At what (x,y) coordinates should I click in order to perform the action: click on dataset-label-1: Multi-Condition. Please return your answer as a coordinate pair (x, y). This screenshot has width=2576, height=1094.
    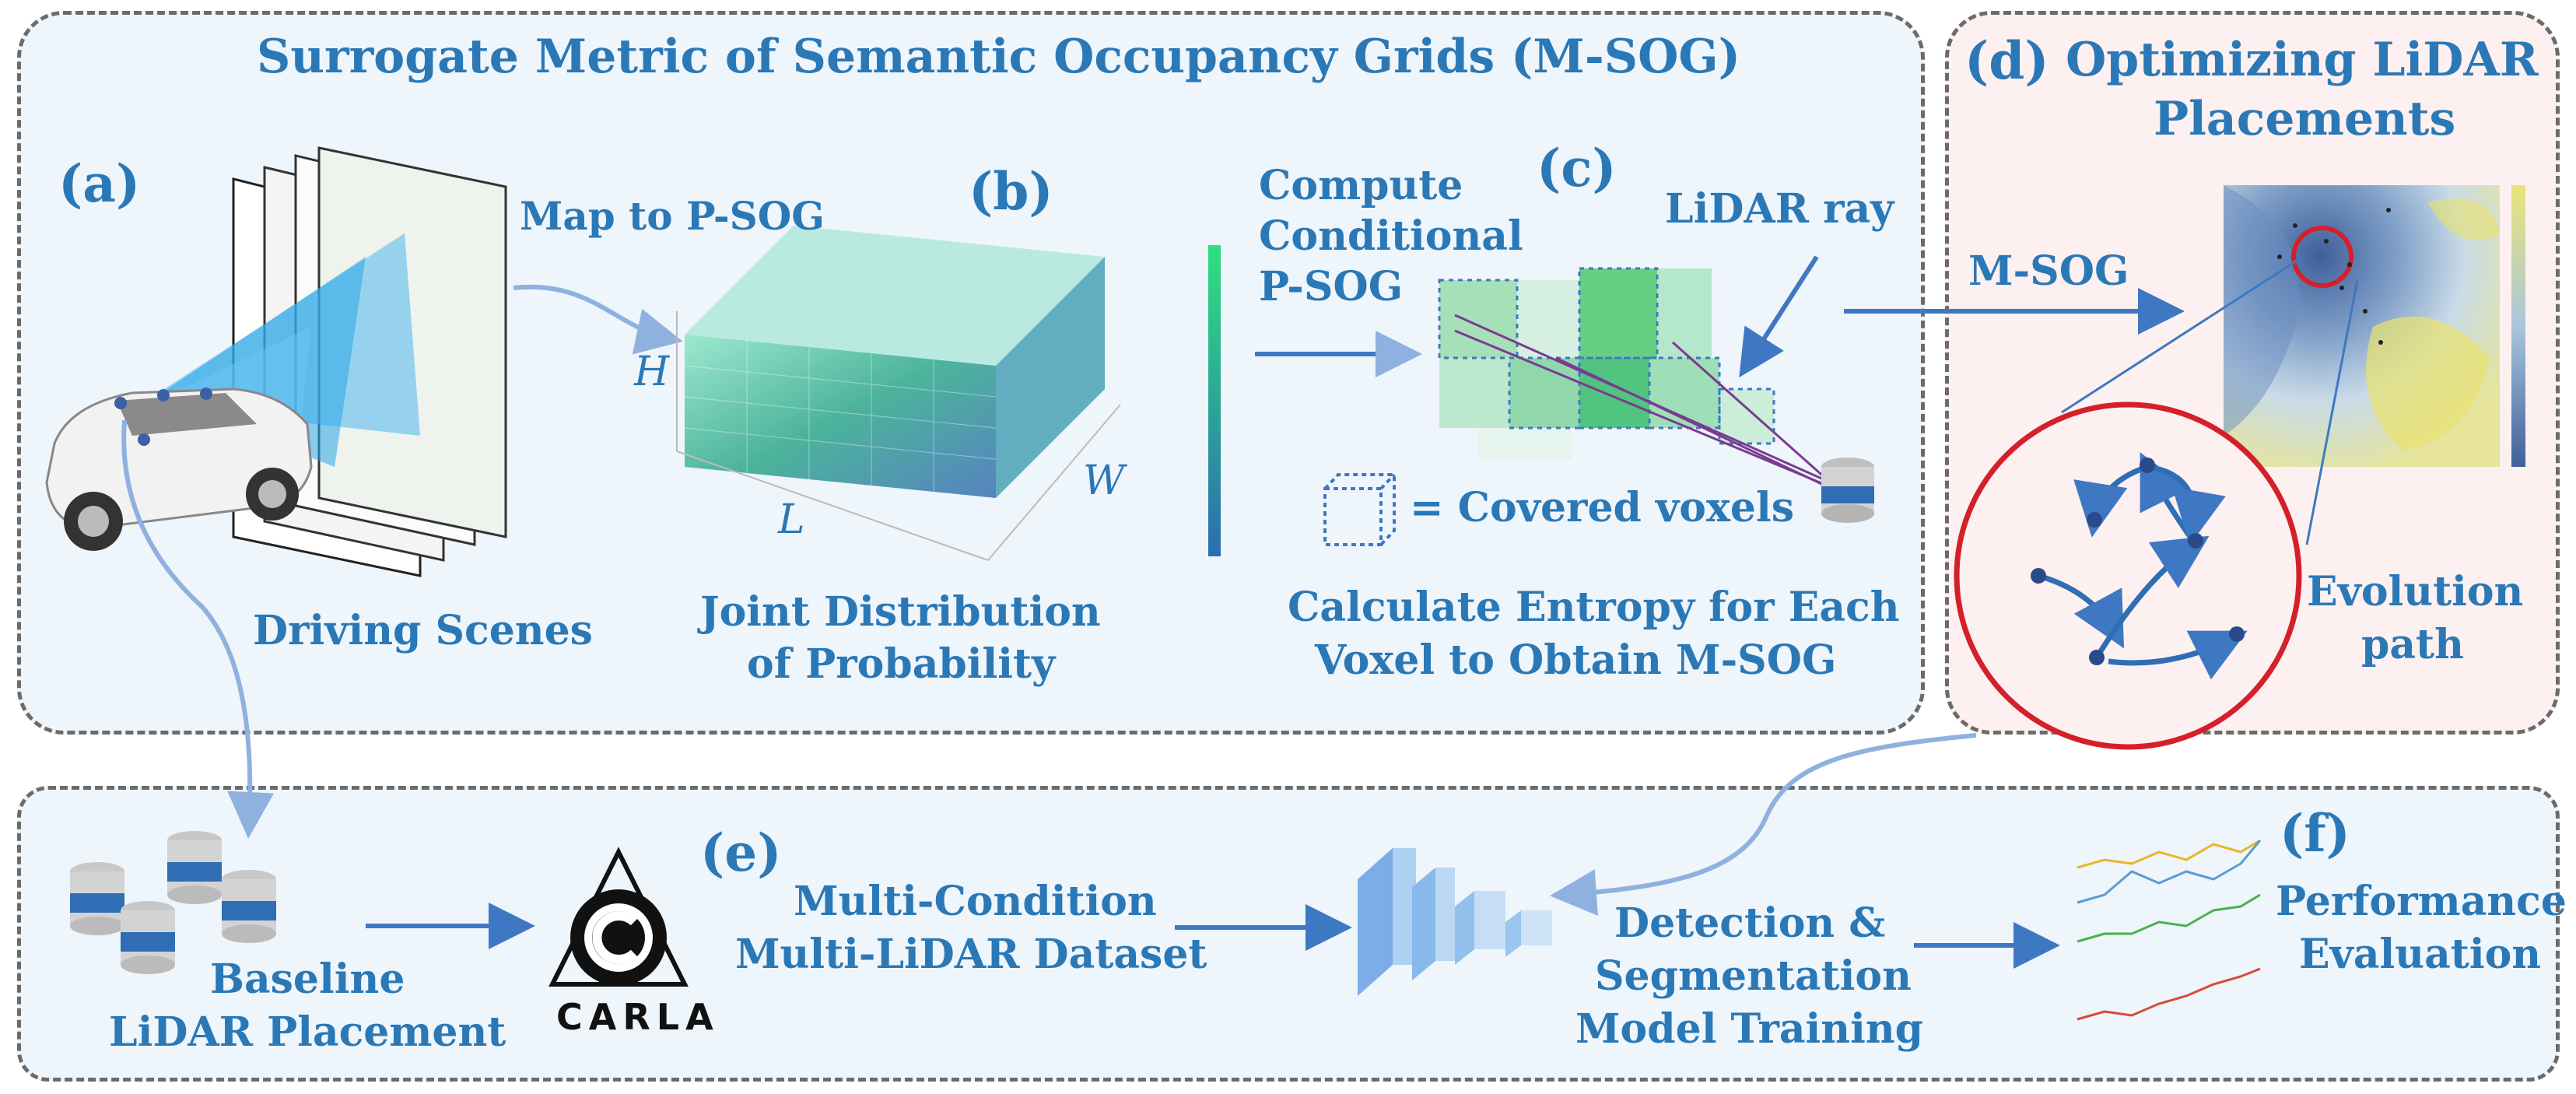
    Looking at the image, I should click on (976, 901).